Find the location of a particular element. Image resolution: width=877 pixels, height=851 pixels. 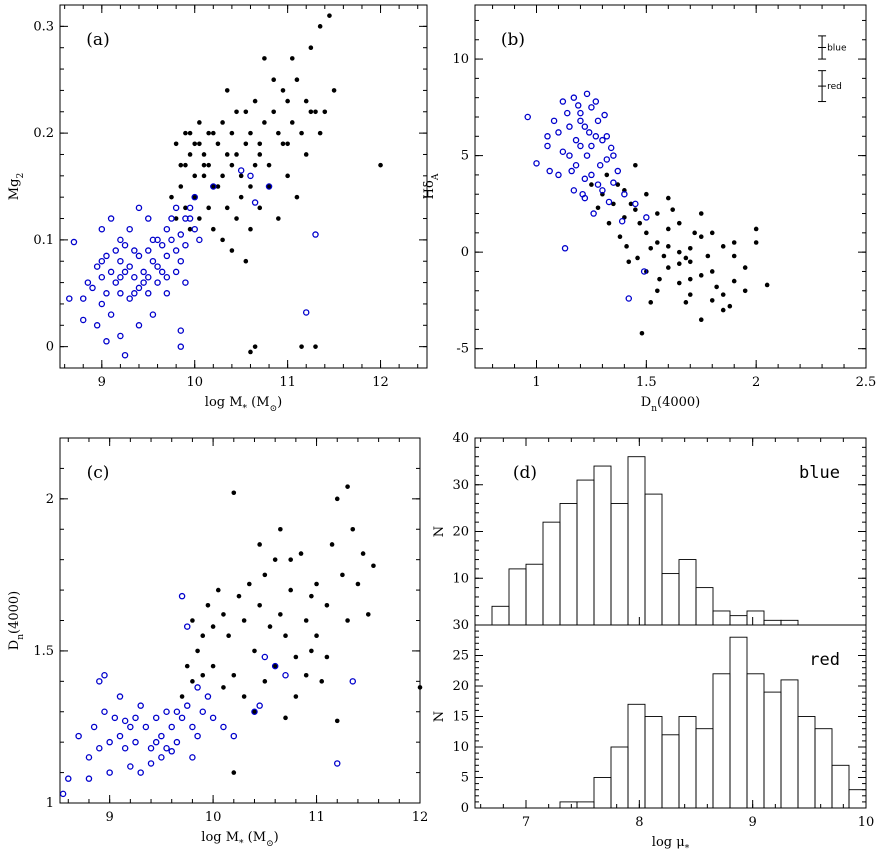

y-tick-label: 0.2 is located at coordinates (43, 133).